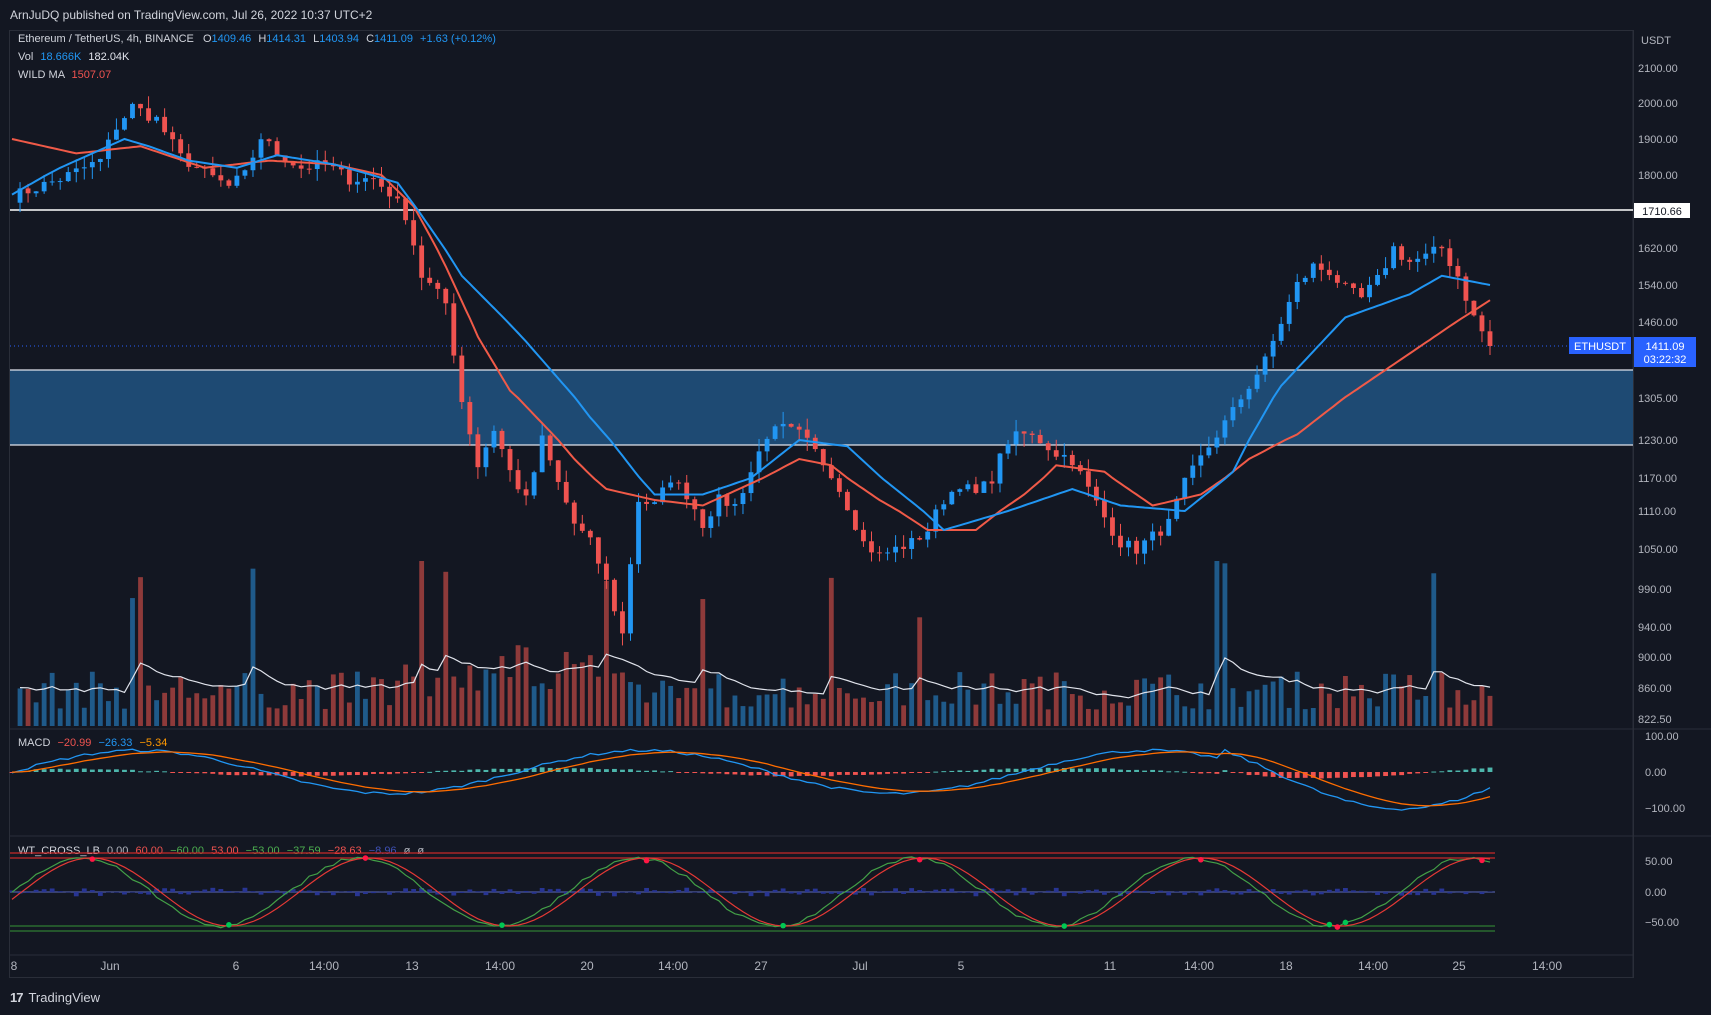 The height and width of the screenshot is (1015, 1711). What do you see at coordinates (1655, 658) in the screenshot?
I see `price-tick-label: 900.00` at bounding box center [1655, 658].